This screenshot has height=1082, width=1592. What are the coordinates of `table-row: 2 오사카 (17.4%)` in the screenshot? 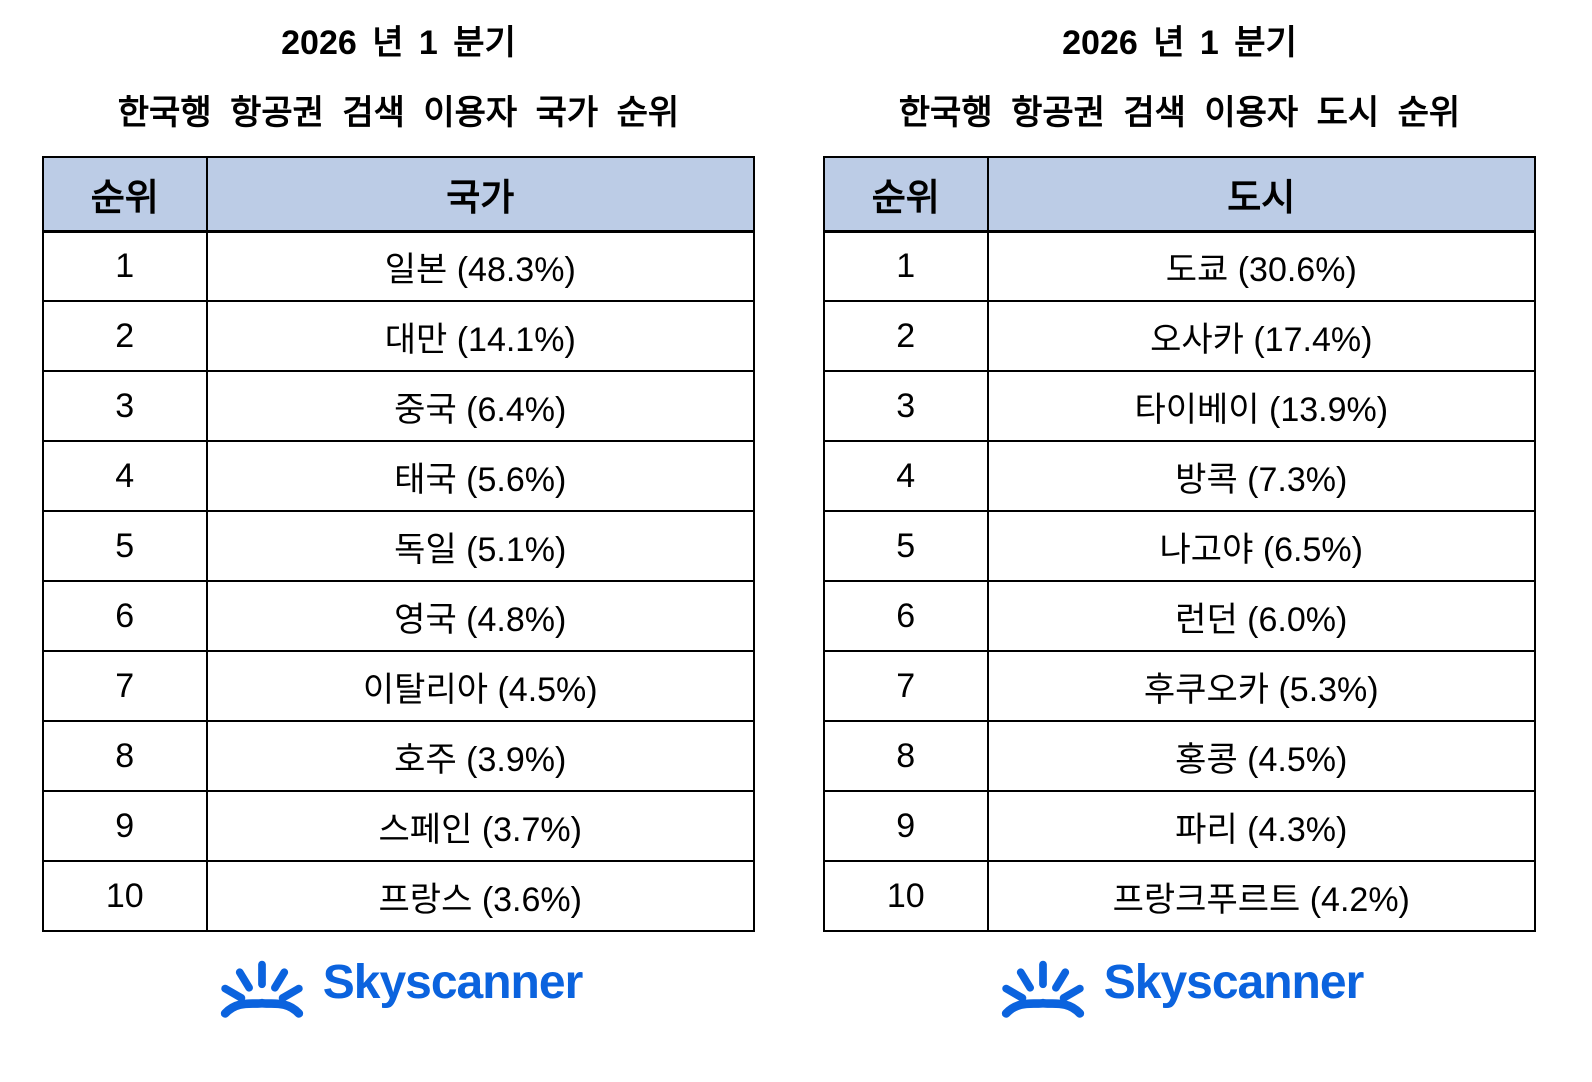 It's located at (1180, 336).